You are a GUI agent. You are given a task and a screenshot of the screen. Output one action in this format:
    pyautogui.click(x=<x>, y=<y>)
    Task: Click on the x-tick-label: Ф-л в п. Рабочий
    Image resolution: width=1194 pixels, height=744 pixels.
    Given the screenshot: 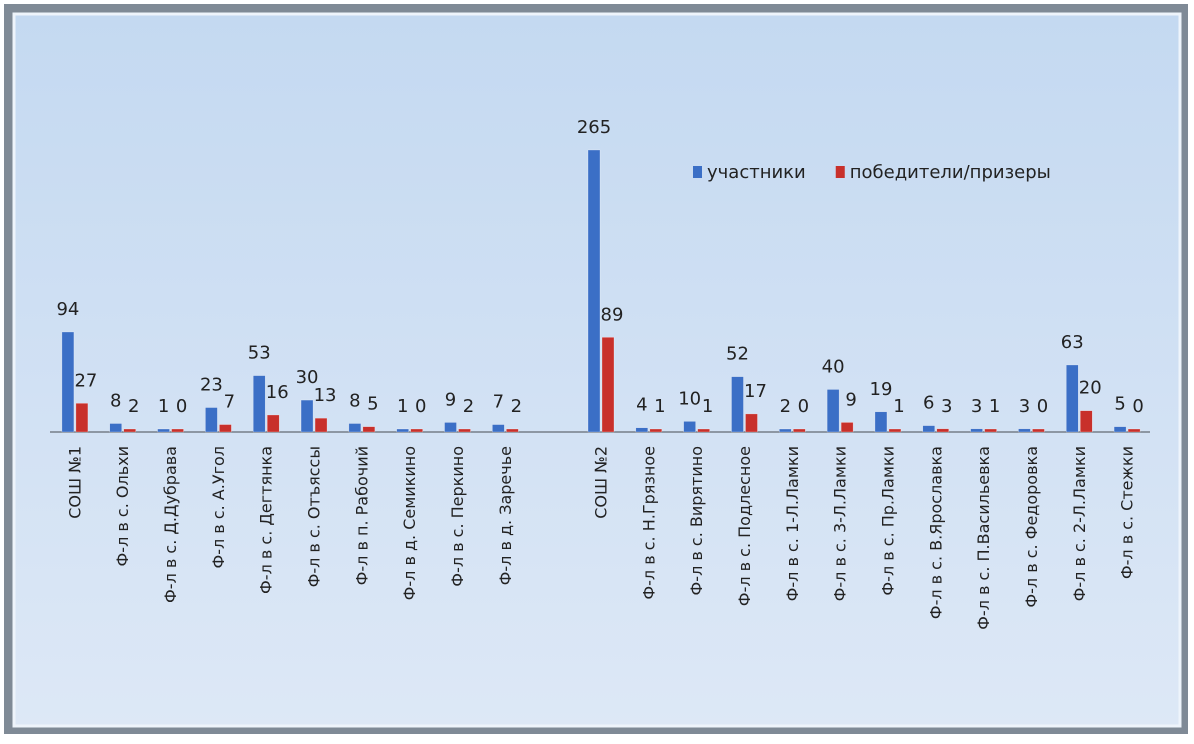 What is the action you would take?
    pyautogui.click(x=361, y=515)
    